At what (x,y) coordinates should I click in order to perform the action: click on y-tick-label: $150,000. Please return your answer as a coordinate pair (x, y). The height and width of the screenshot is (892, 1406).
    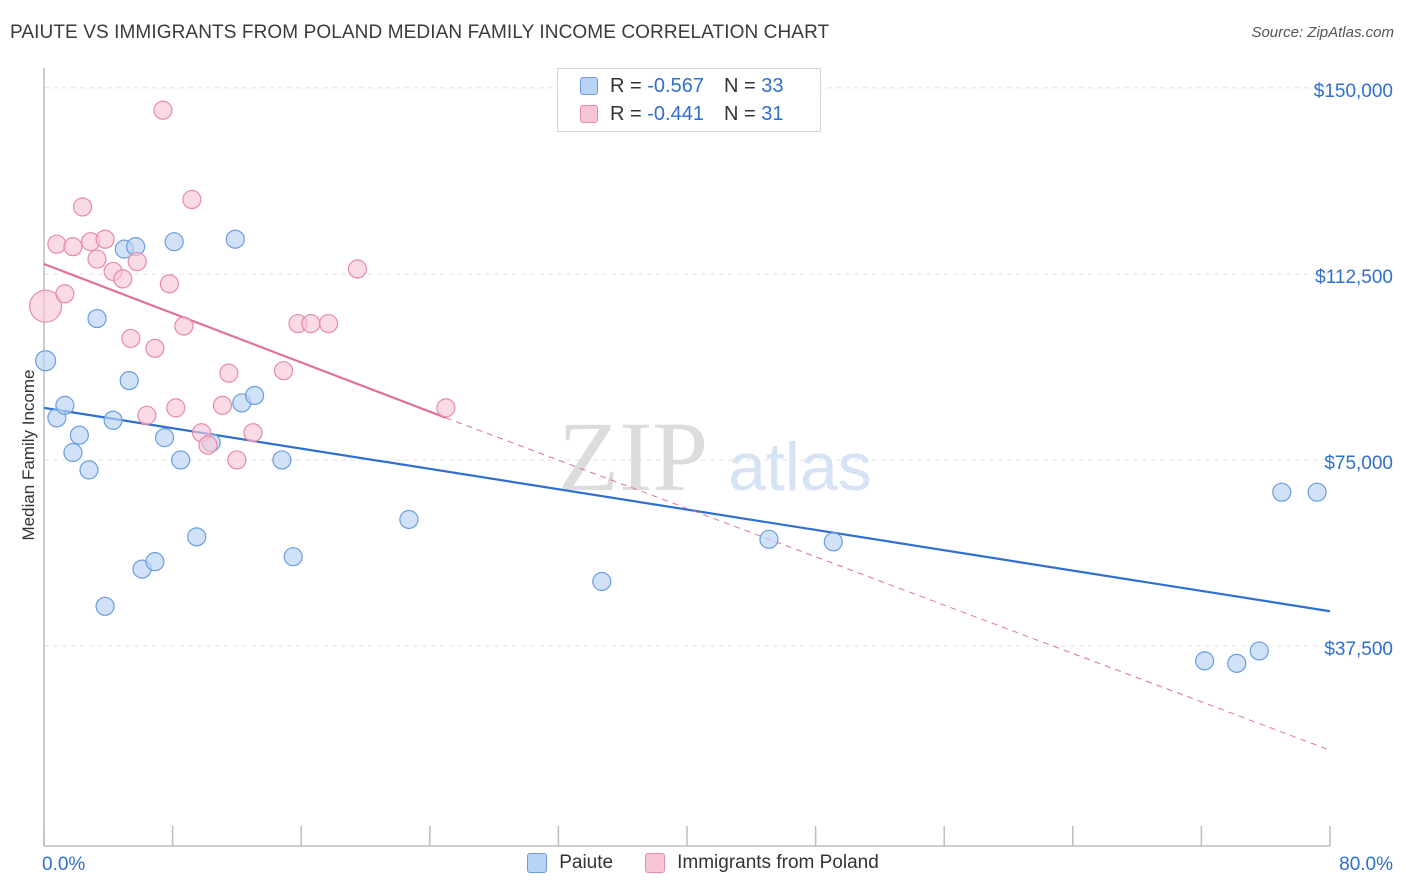
    Looking at the image, I should click on (1353, 91).